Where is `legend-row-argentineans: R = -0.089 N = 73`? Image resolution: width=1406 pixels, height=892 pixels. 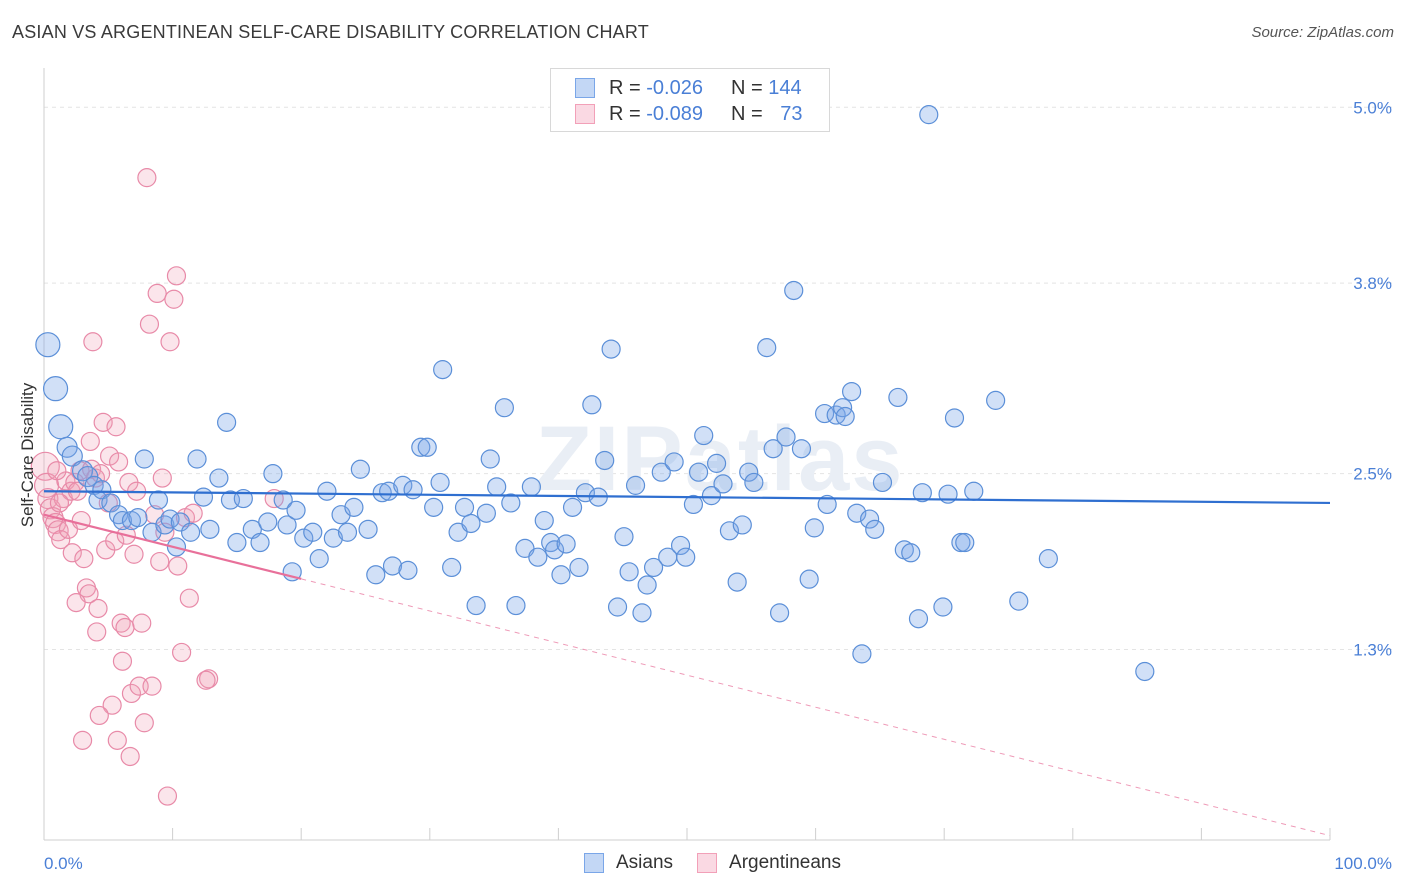 legend-row-argentineans: R = -0.089 N = 73 is located at coordinates (688, 114).